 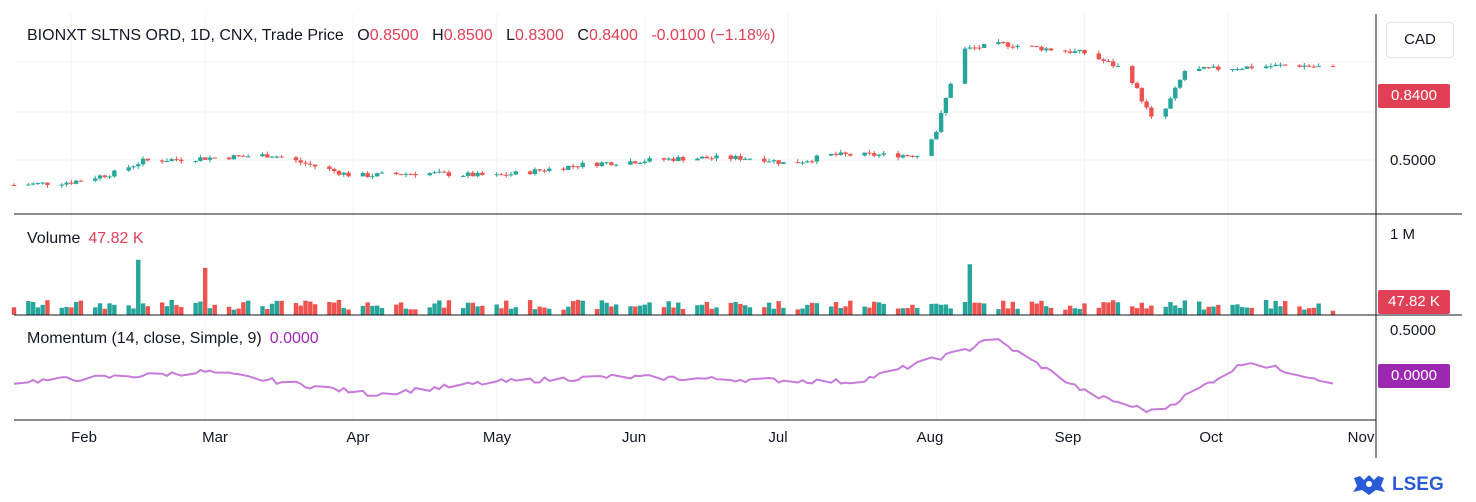 I want to click on momentum-axis-label: 0.5000, so click(x=1413, y=330).